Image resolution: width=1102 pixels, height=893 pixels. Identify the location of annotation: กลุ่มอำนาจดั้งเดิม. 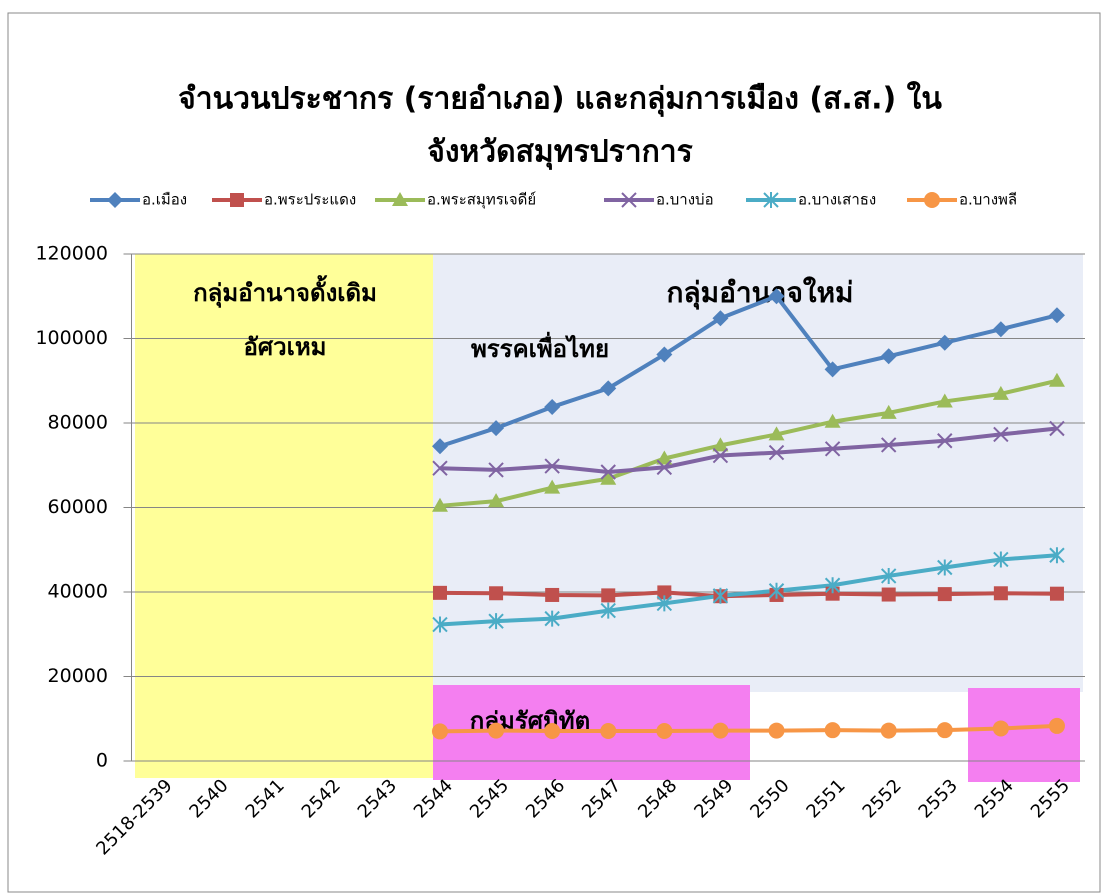
(285, 291).